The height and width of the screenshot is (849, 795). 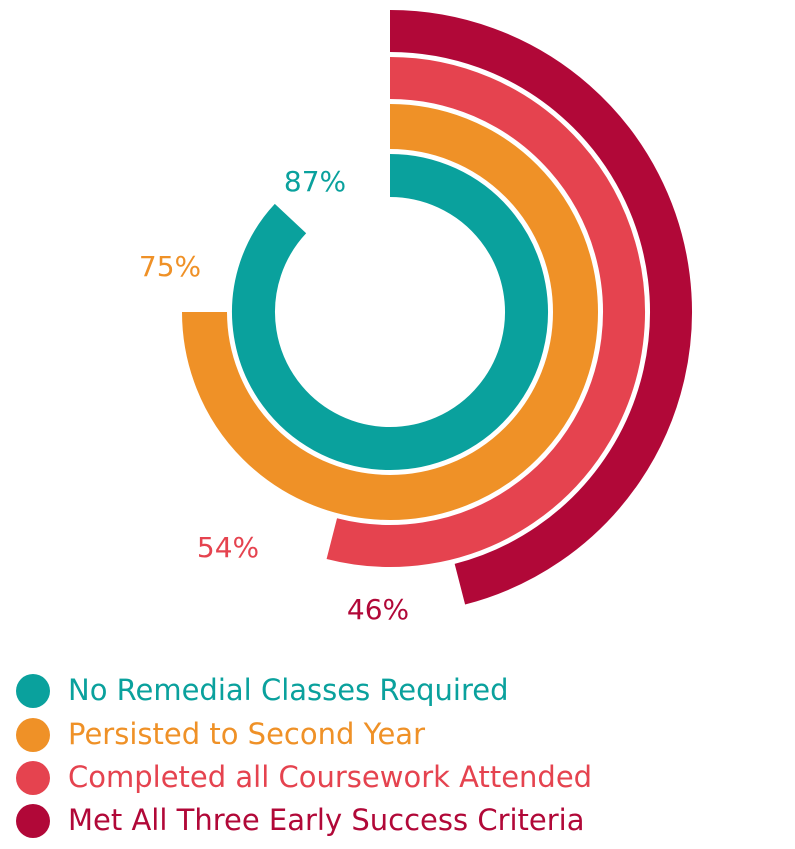 I want to click on value-label: 54%, so click(x=228, y=547).